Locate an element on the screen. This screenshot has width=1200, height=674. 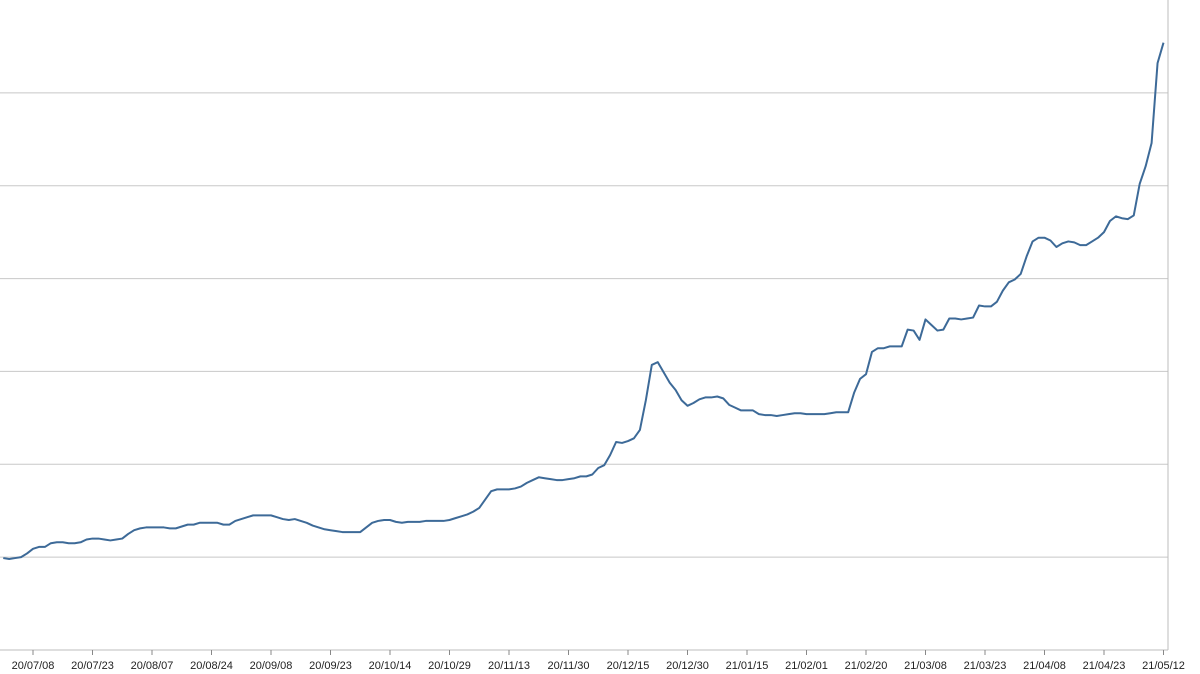
x-tick-label: 20/07/23 is located at coordinates (92, 666).